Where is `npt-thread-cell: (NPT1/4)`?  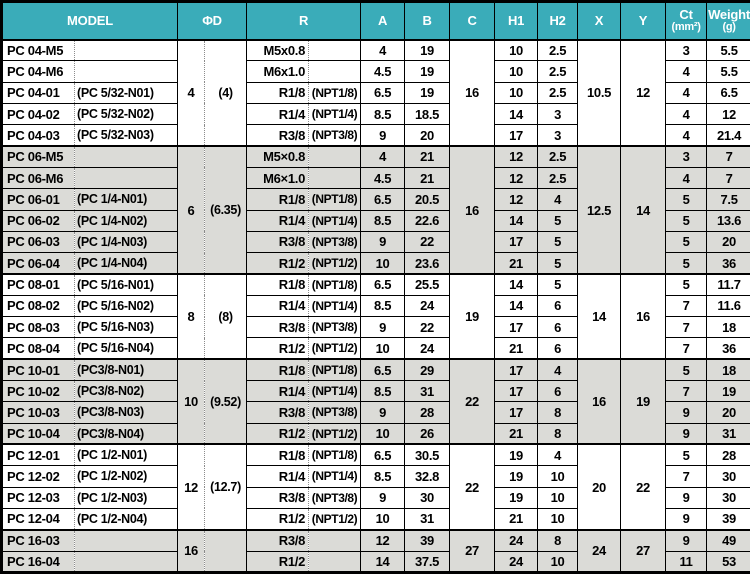 npt-thread-cell: (NPT1/4) is located at coordinates (335, 391).